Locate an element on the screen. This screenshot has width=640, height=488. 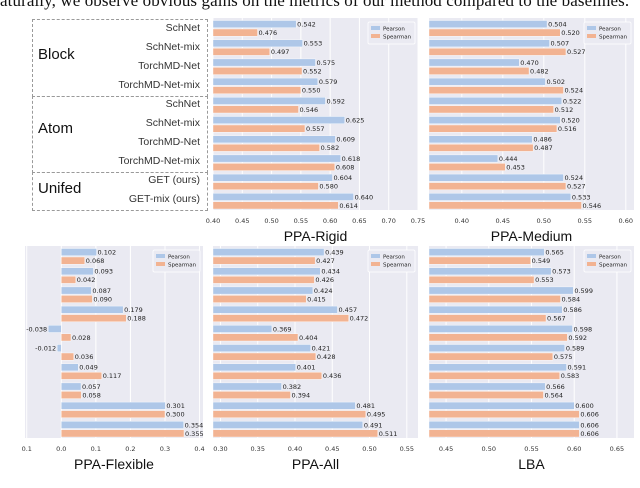
data-label: 0.421 is located at coordinates (321, 349).